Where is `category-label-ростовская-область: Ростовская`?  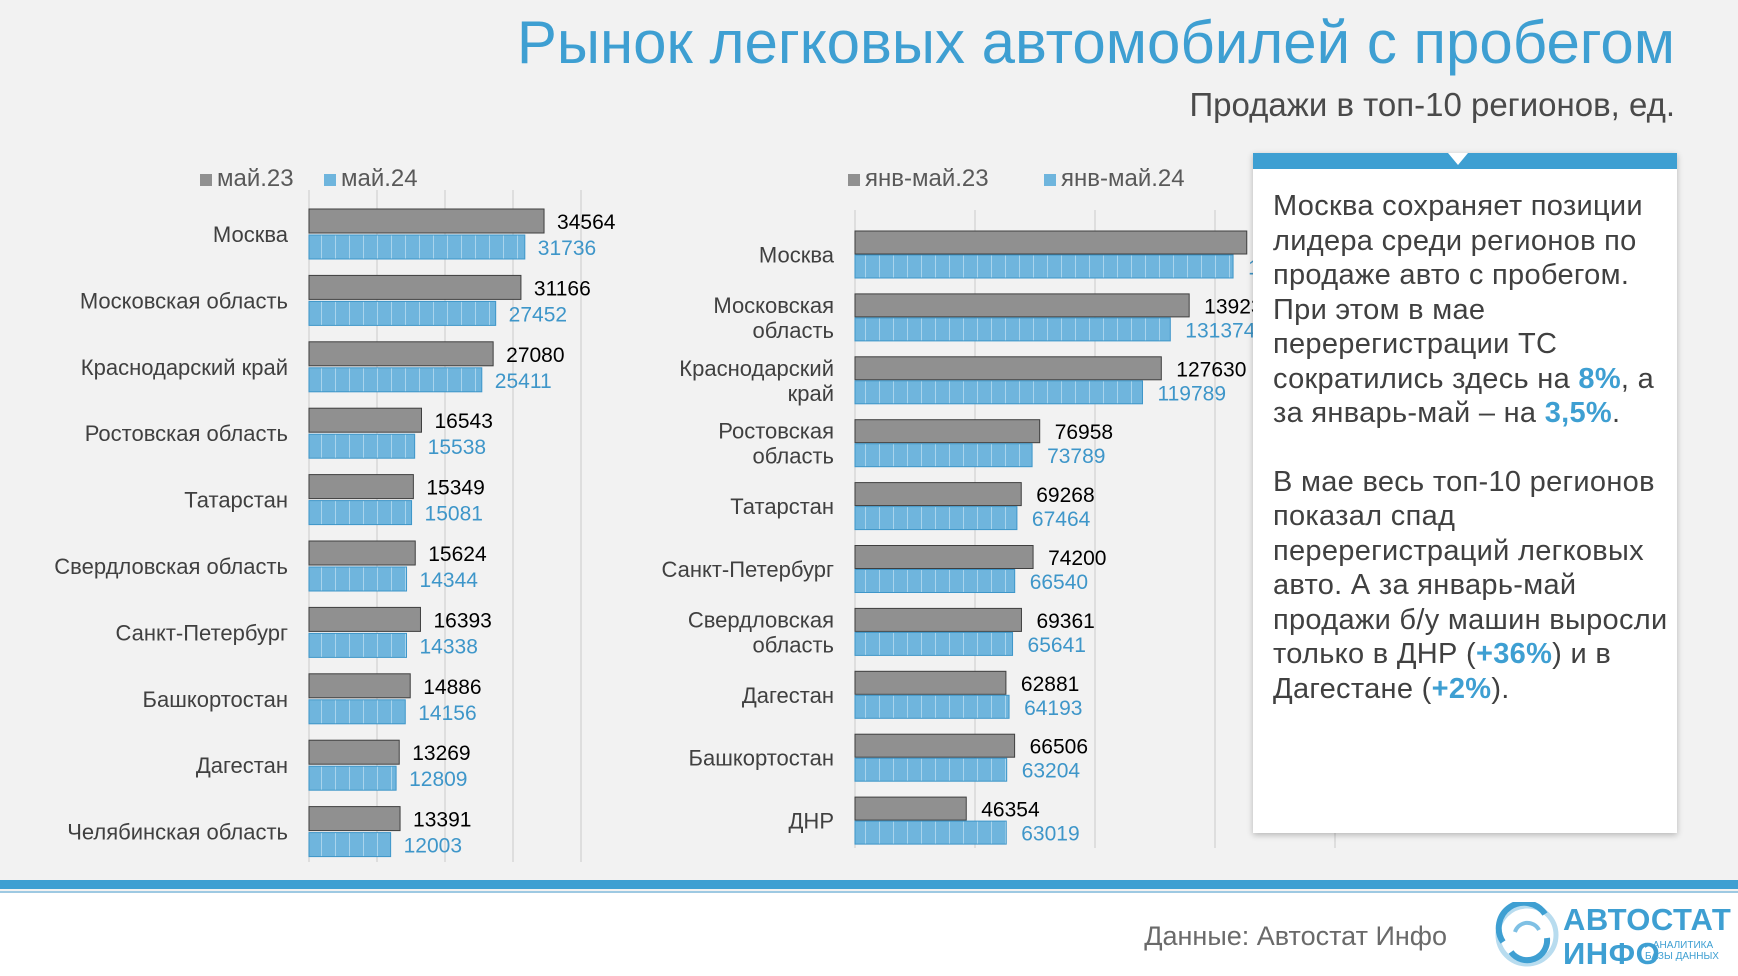 category-label-ростовская-область: Ростовская is located at coordinates (776, 431).